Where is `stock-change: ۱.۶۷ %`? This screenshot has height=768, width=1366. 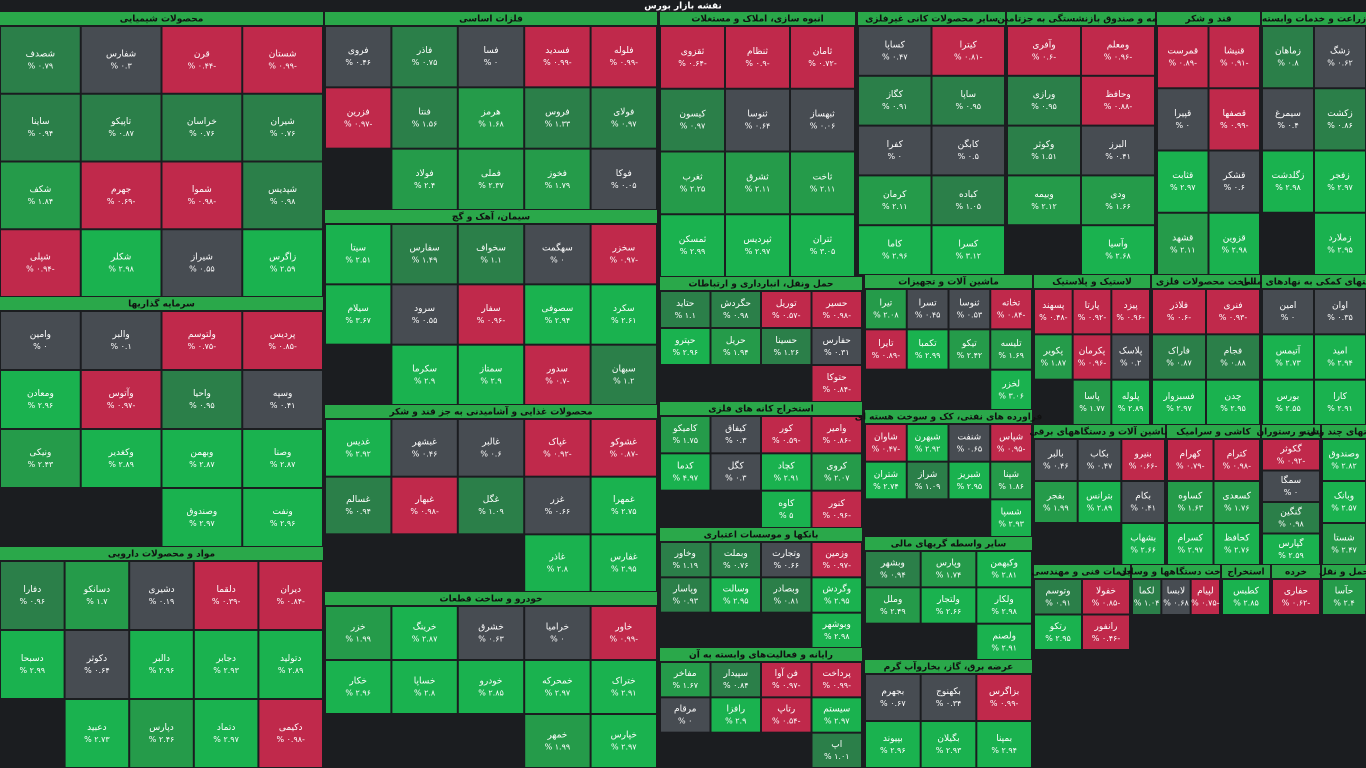
stock-change: ۱.۶۷ % is located at coordinates (685, 685).